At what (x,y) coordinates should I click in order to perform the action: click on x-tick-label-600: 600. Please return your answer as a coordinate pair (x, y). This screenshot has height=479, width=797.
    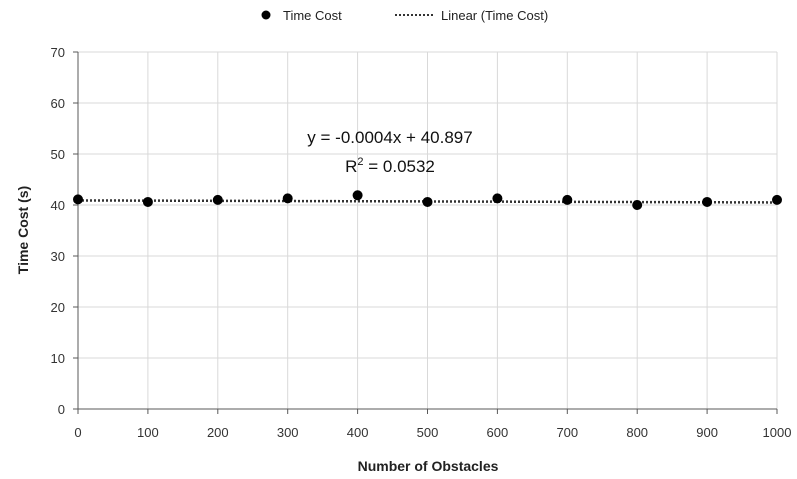
    Looking at the image, I should click on (498, 432).